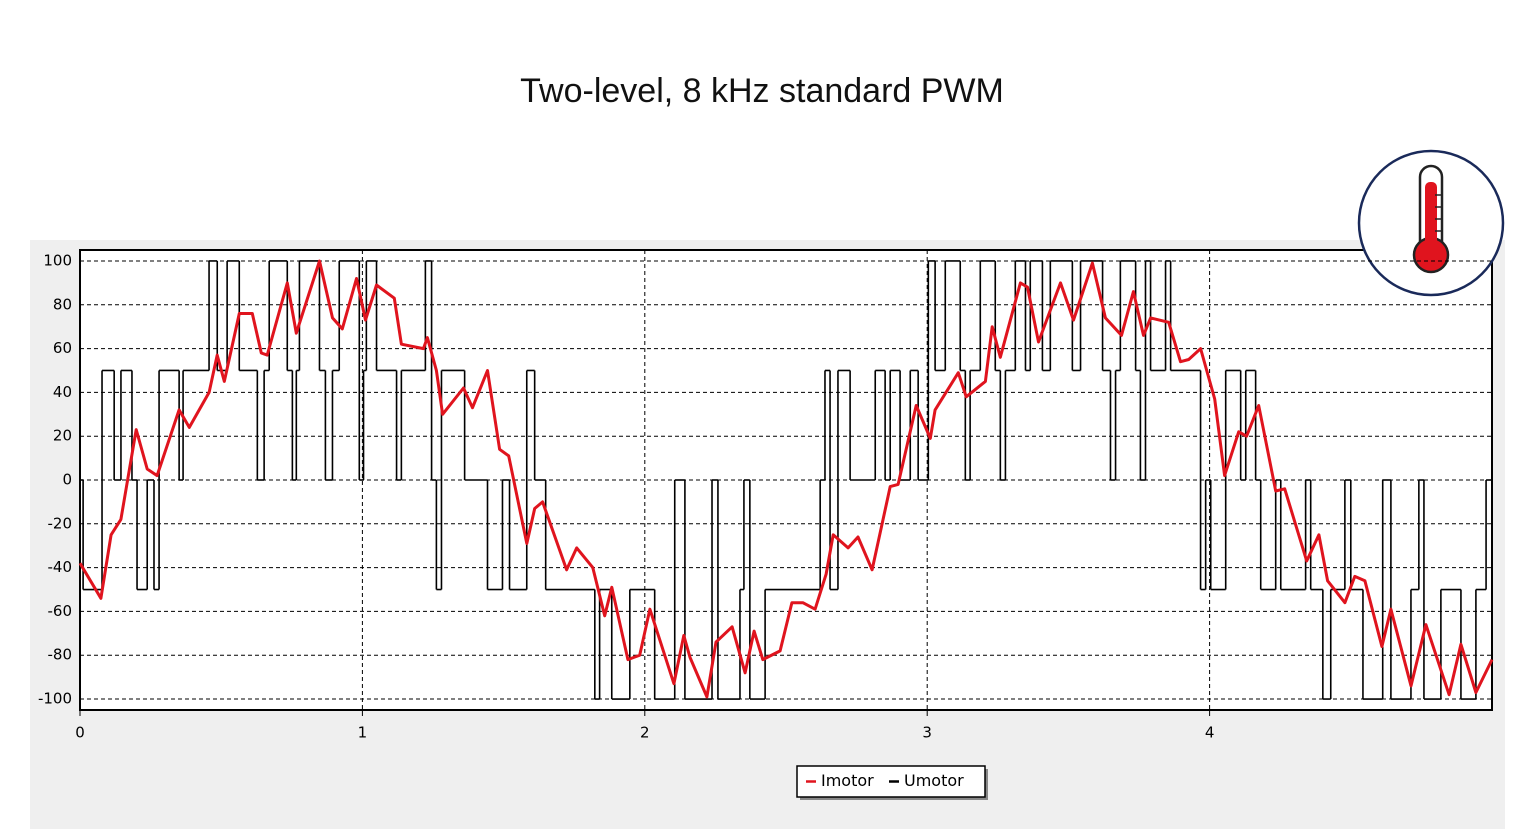 This screenshot has height=833, width=1536. Describe the element at coordinates (57, 260) in the screenshot. I see `y-tick-label: 100` at that location.